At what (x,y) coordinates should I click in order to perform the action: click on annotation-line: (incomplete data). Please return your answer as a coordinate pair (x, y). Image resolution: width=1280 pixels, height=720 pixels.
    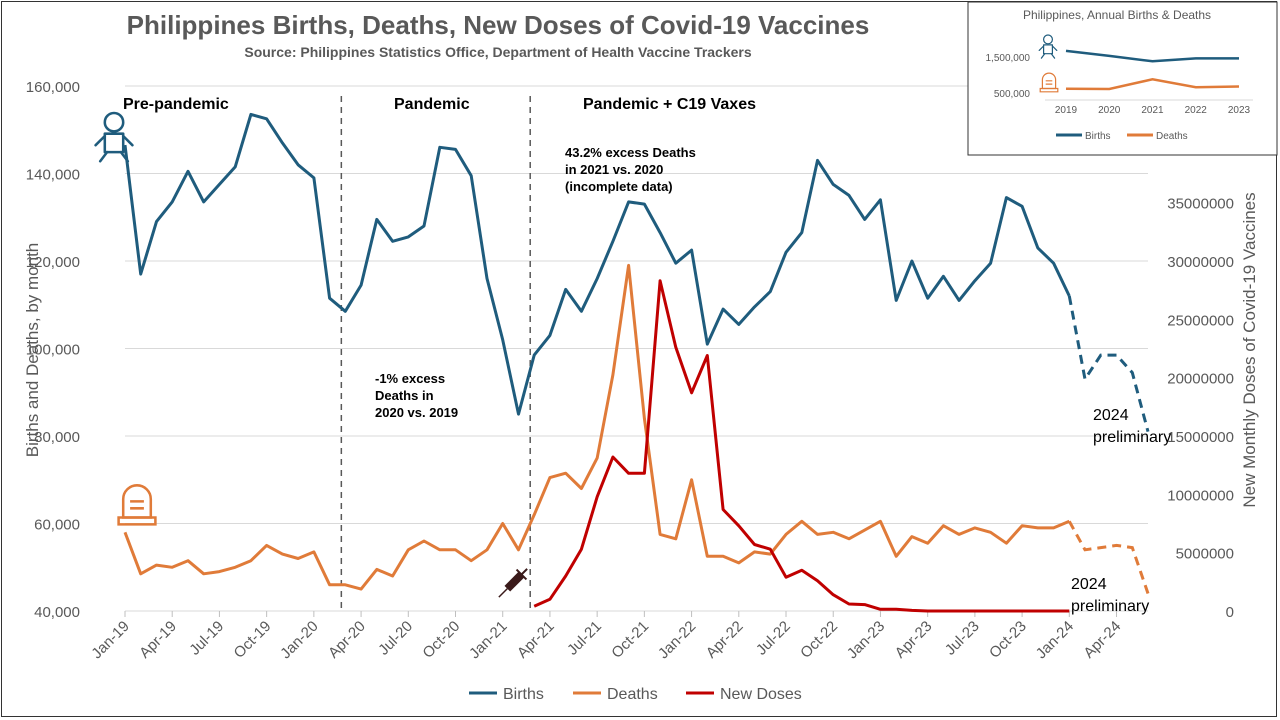
    Looking at the image, I should click on (619, 186).